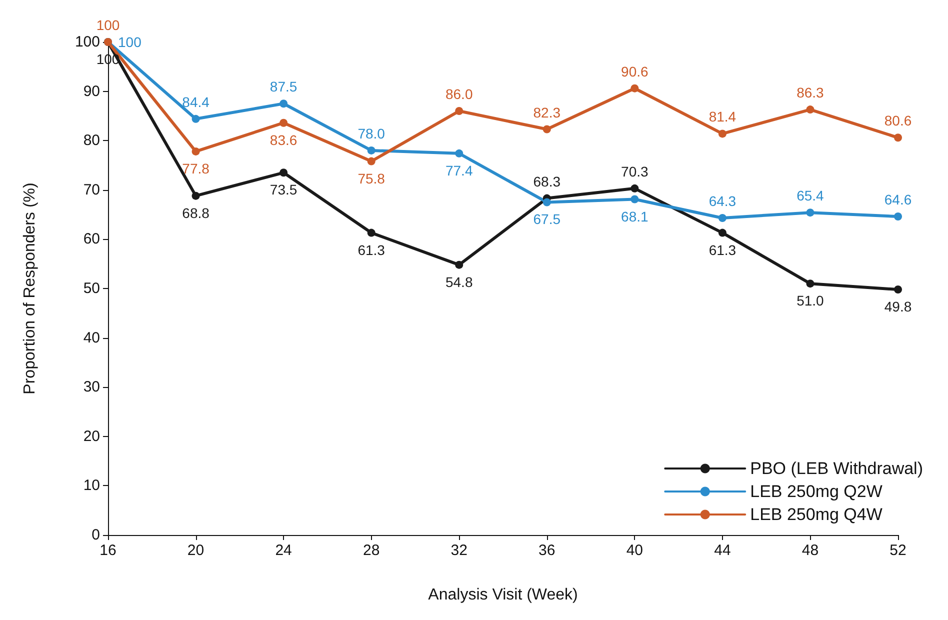  What do you see at coordinates (283, 550) in the screenshot?
I see `x-tick-label: 24` at bounding box center [283, 550].